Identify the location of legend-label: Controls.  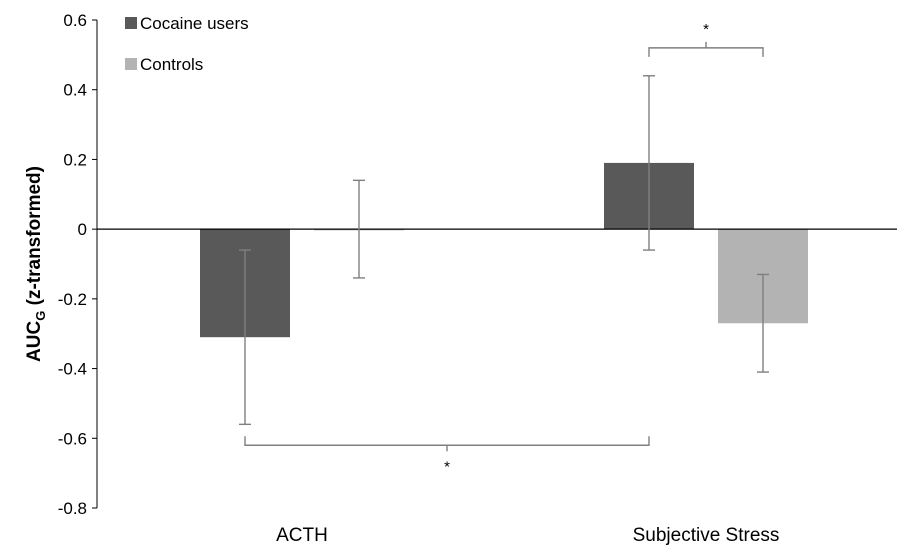
(171, 64).